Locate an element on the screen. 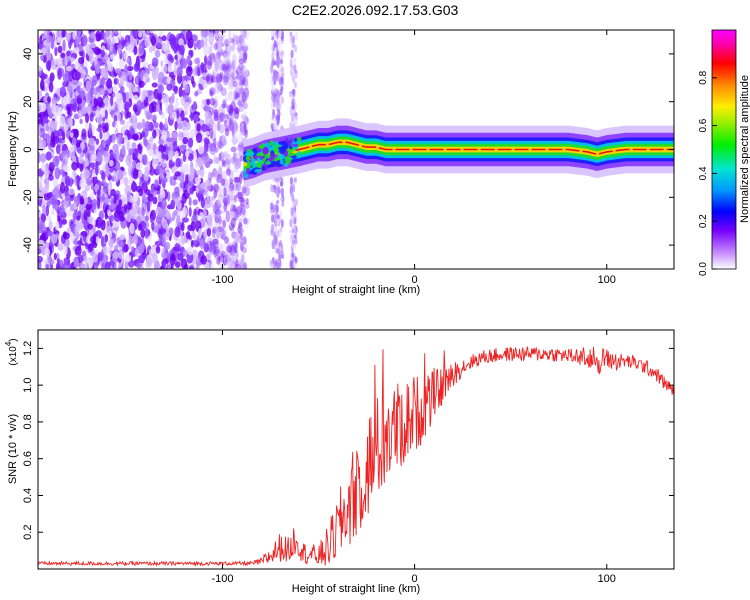 Image resolution: width=750 pixels, height=600 pixels. y-tick-label: 0.2 is located at coordinates (28, 532).